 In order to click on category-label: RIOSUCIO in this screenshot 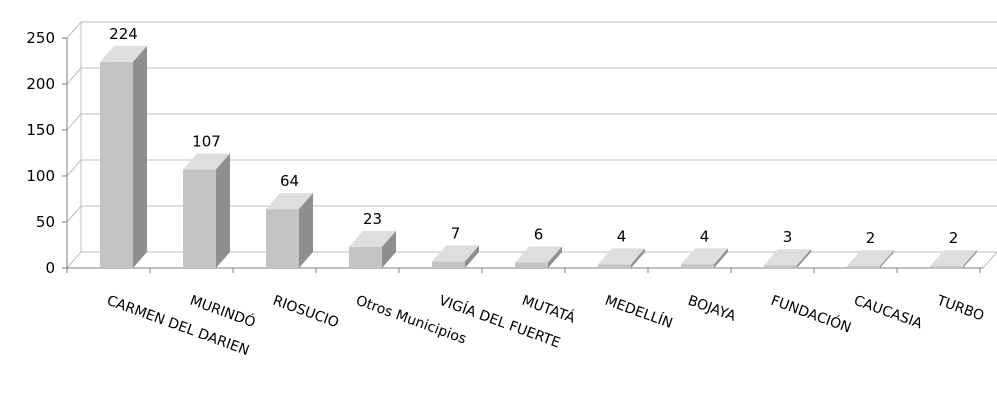, I will do `click(306, 312)`.